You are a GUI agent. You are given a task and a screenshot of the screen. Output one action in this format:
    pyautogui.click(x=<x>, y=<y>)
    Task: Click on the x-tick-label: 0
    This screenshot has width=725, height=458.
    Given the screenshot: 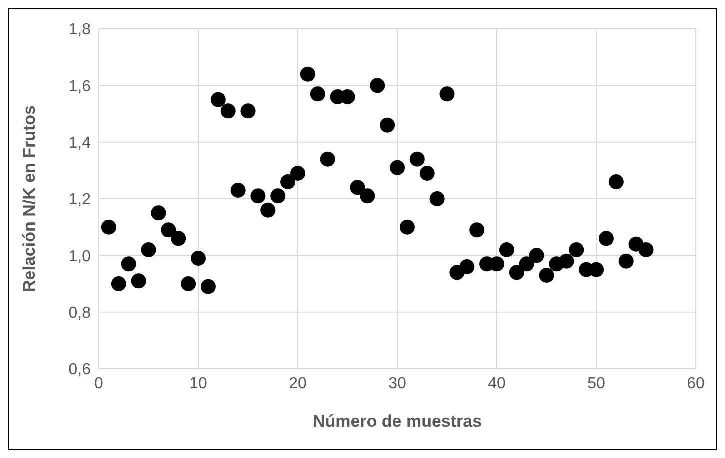 What is the action you would take?
    pyautogui.click(x=99, y=383)
    